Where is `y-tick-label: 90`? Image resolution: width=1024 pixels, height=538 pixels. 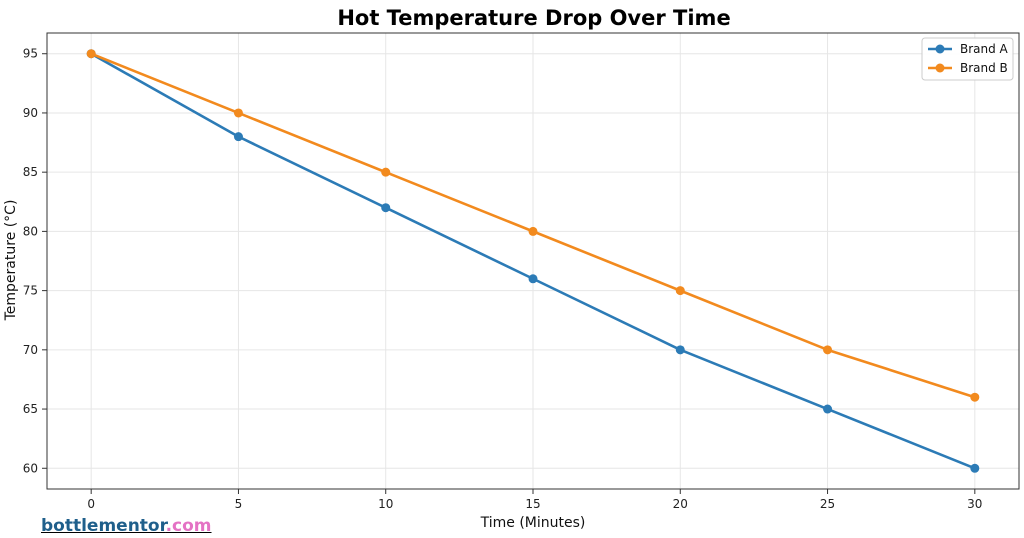
y-tick-label: 90 is located at coordinates (30, 113).